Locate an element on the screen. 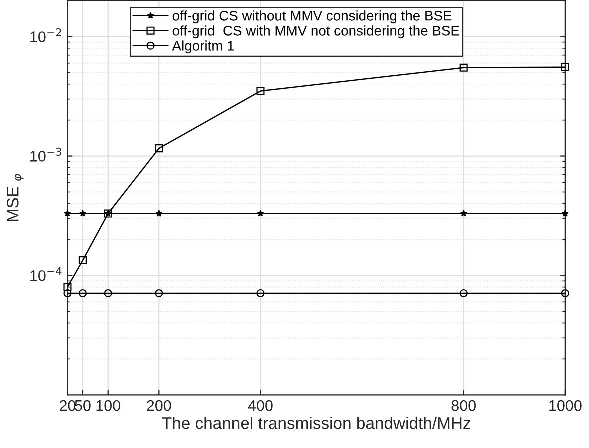  x-tick-label: 100 is located at coordinates (108, 406).